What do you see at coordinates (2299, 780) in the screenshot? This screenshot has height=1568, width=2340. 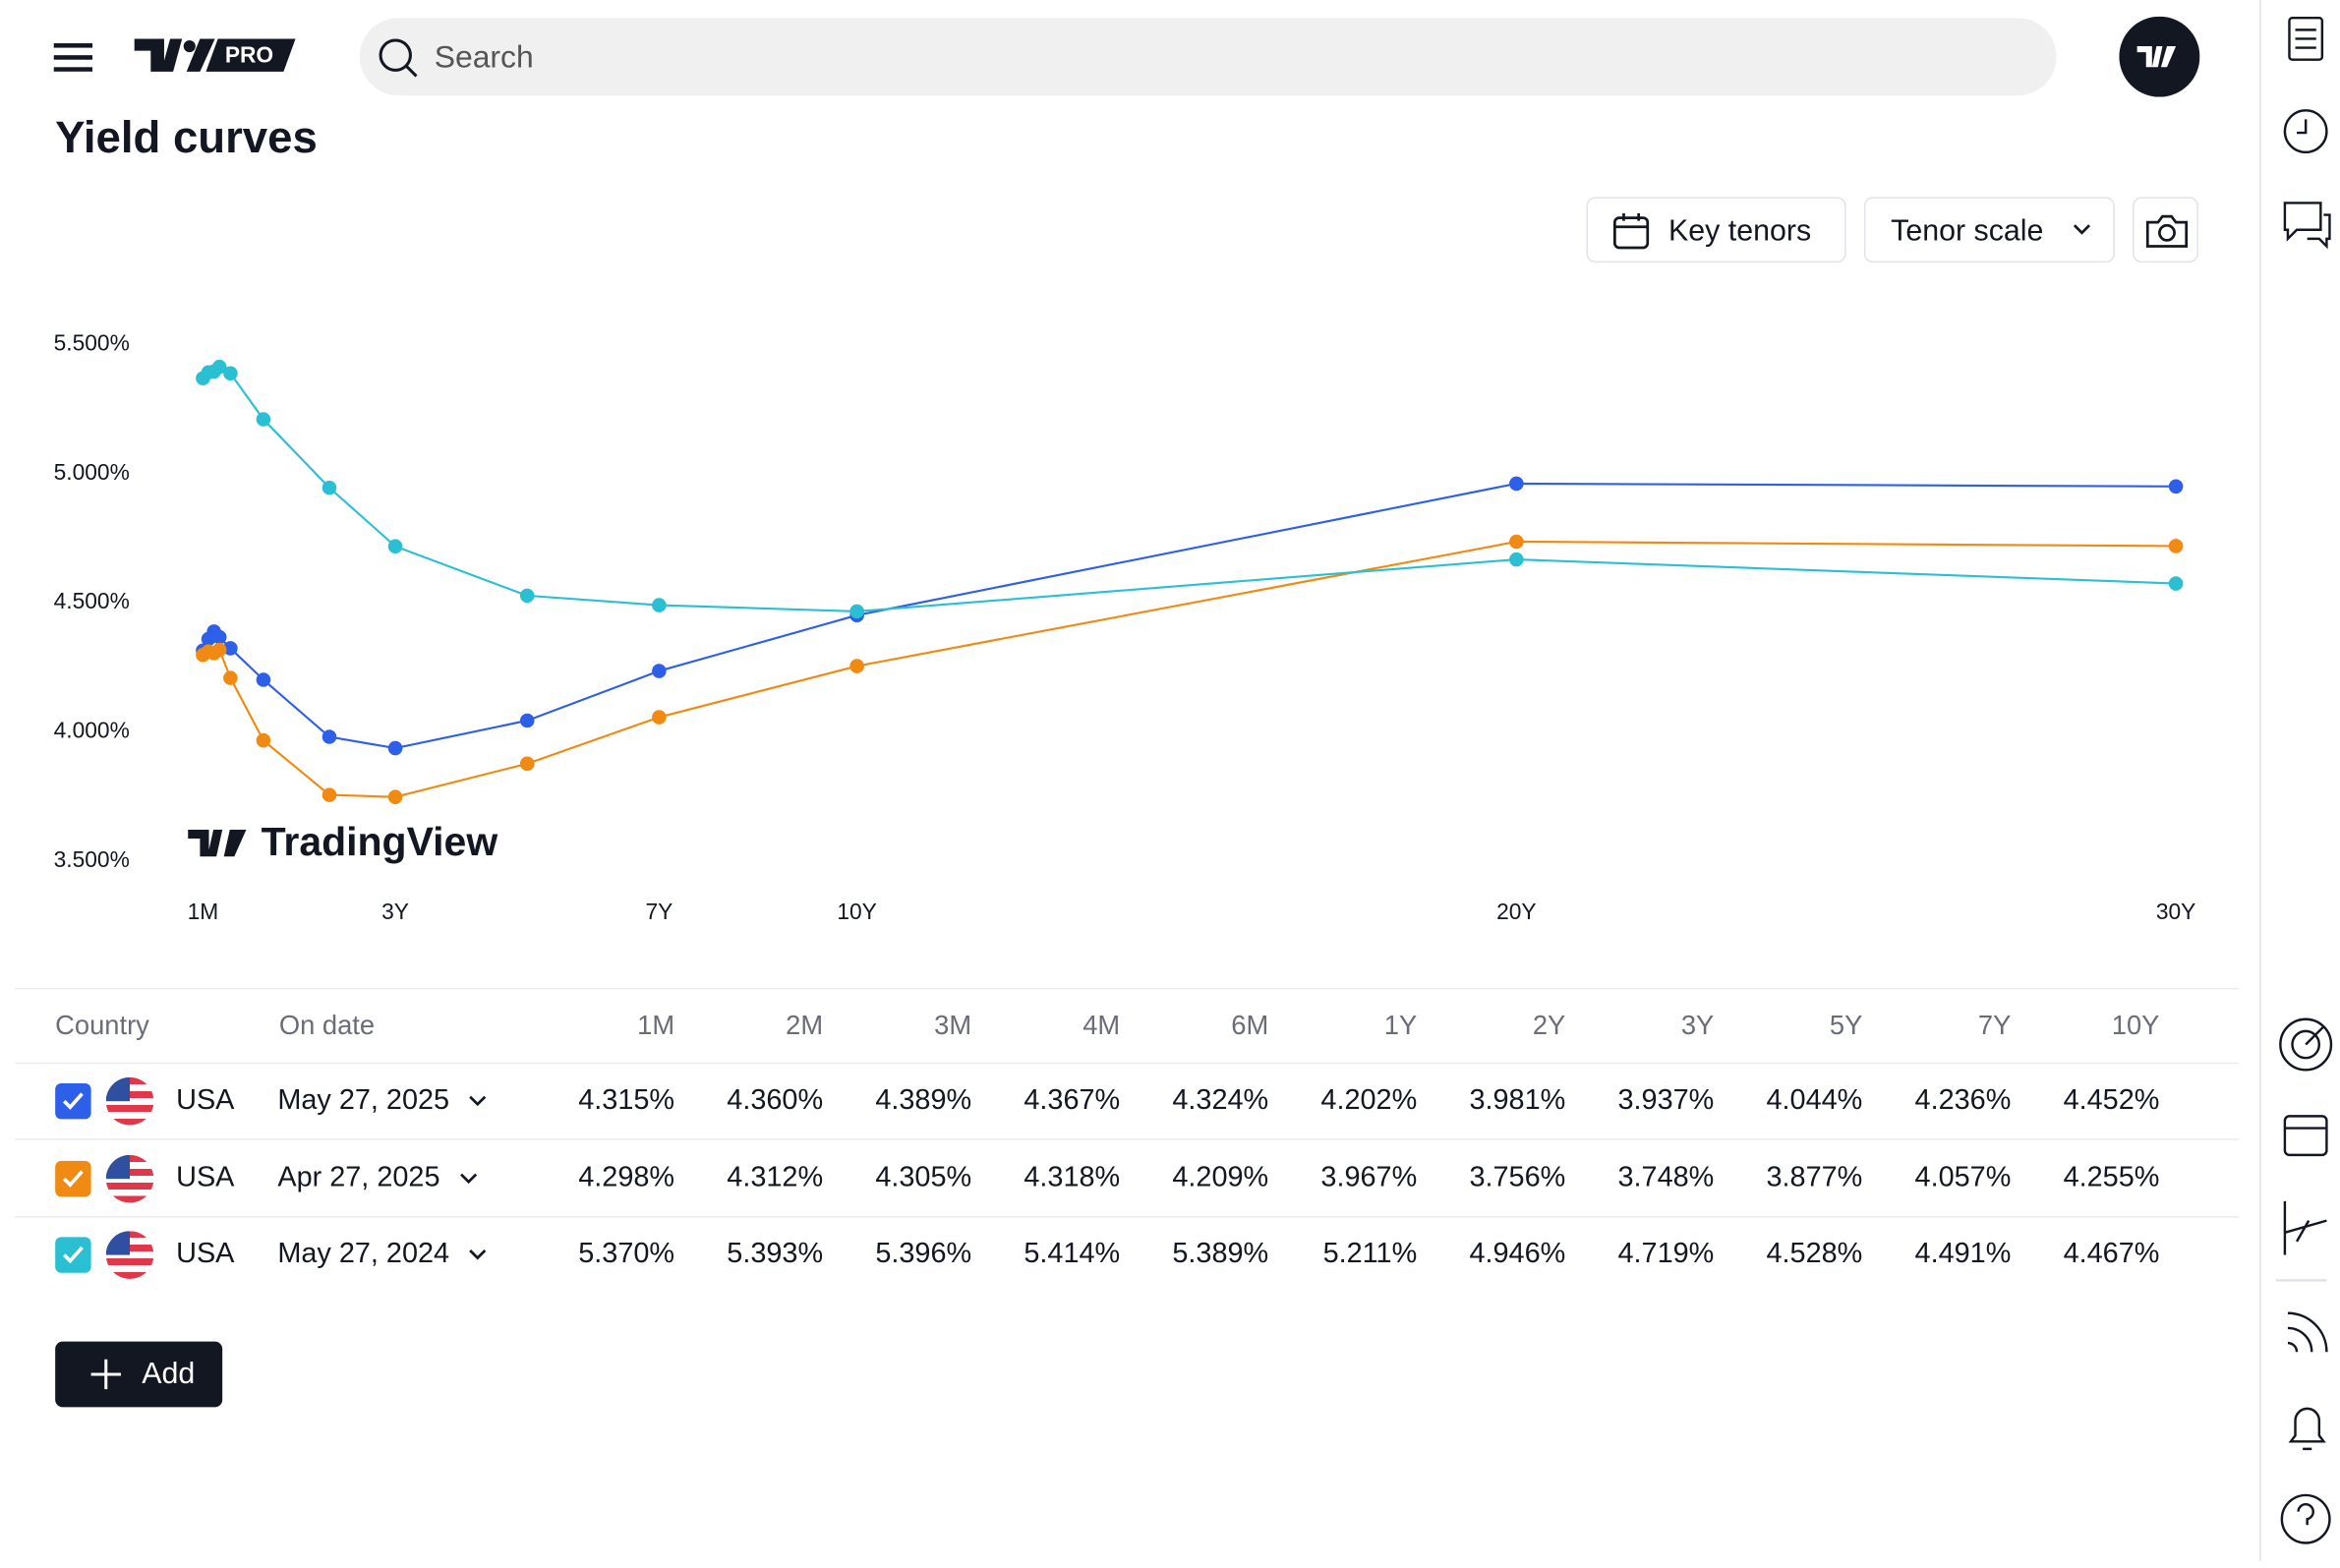 I see `right-sidebar` at bounding box center [2299, 780].